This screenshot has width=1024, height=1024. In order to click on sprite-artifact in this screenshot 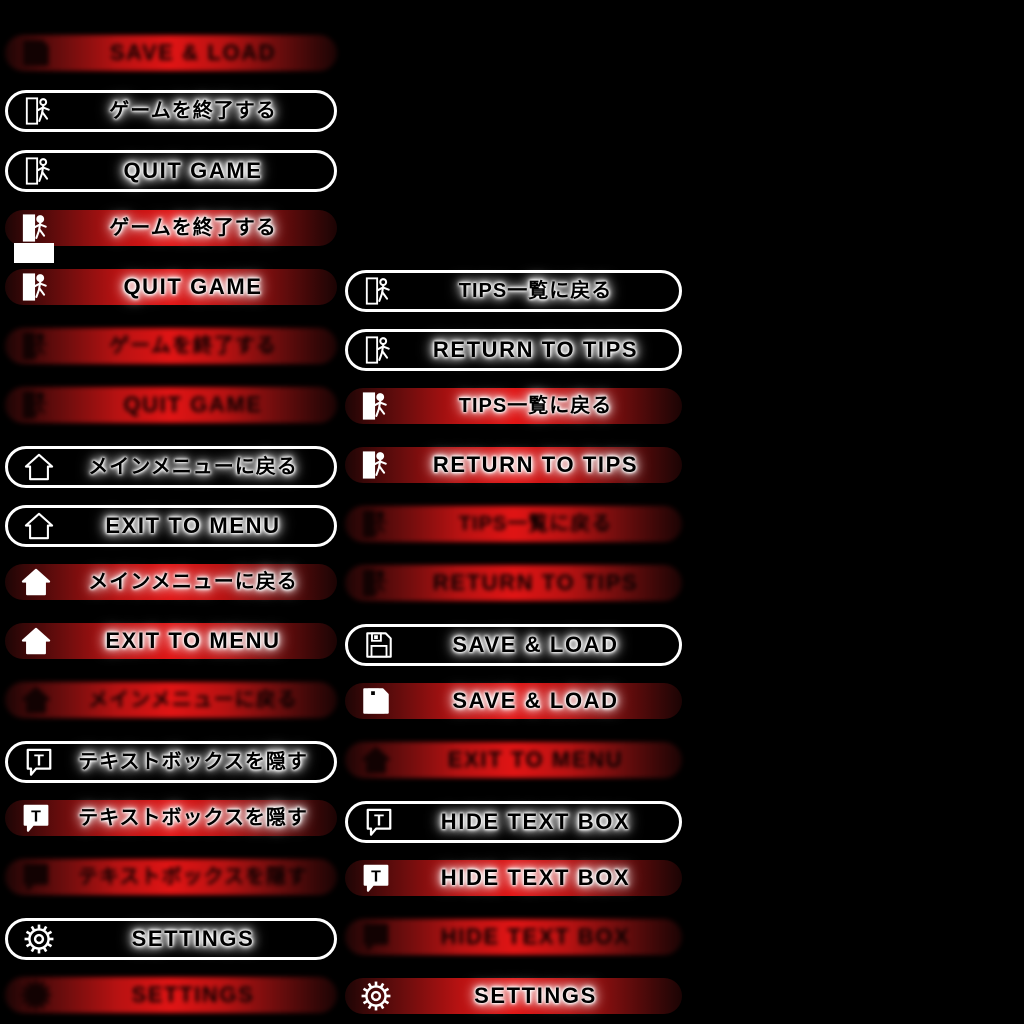, I will do `click(34, 253)`.